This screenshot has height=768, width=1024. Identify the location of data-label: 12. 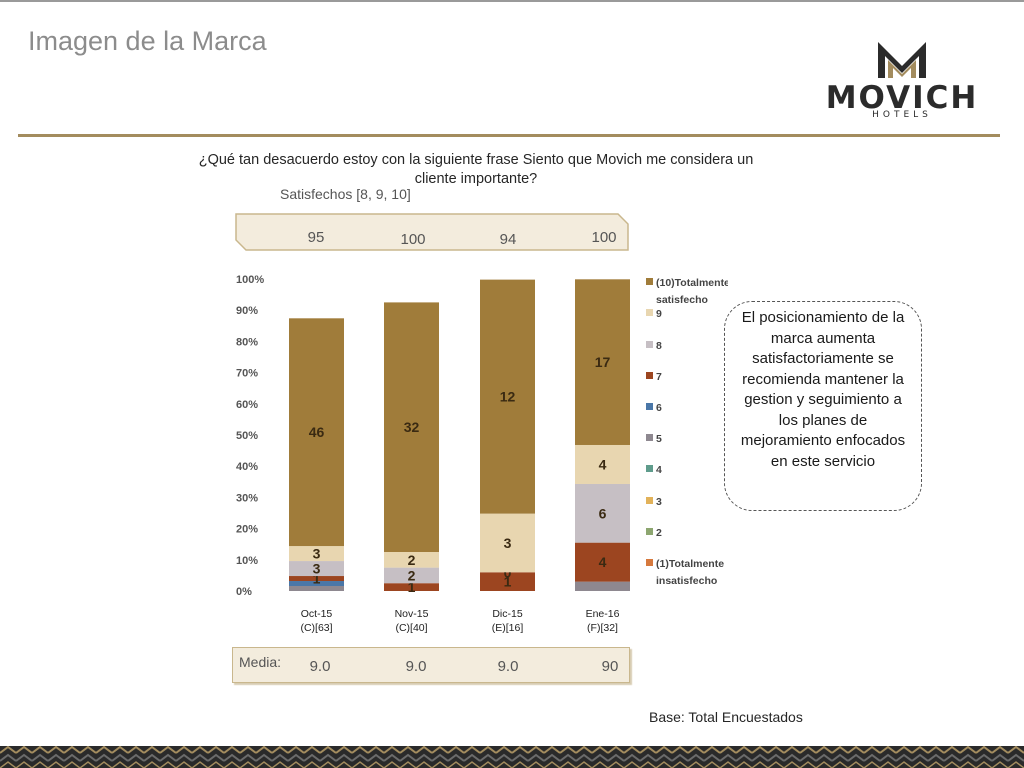
(508, 397).